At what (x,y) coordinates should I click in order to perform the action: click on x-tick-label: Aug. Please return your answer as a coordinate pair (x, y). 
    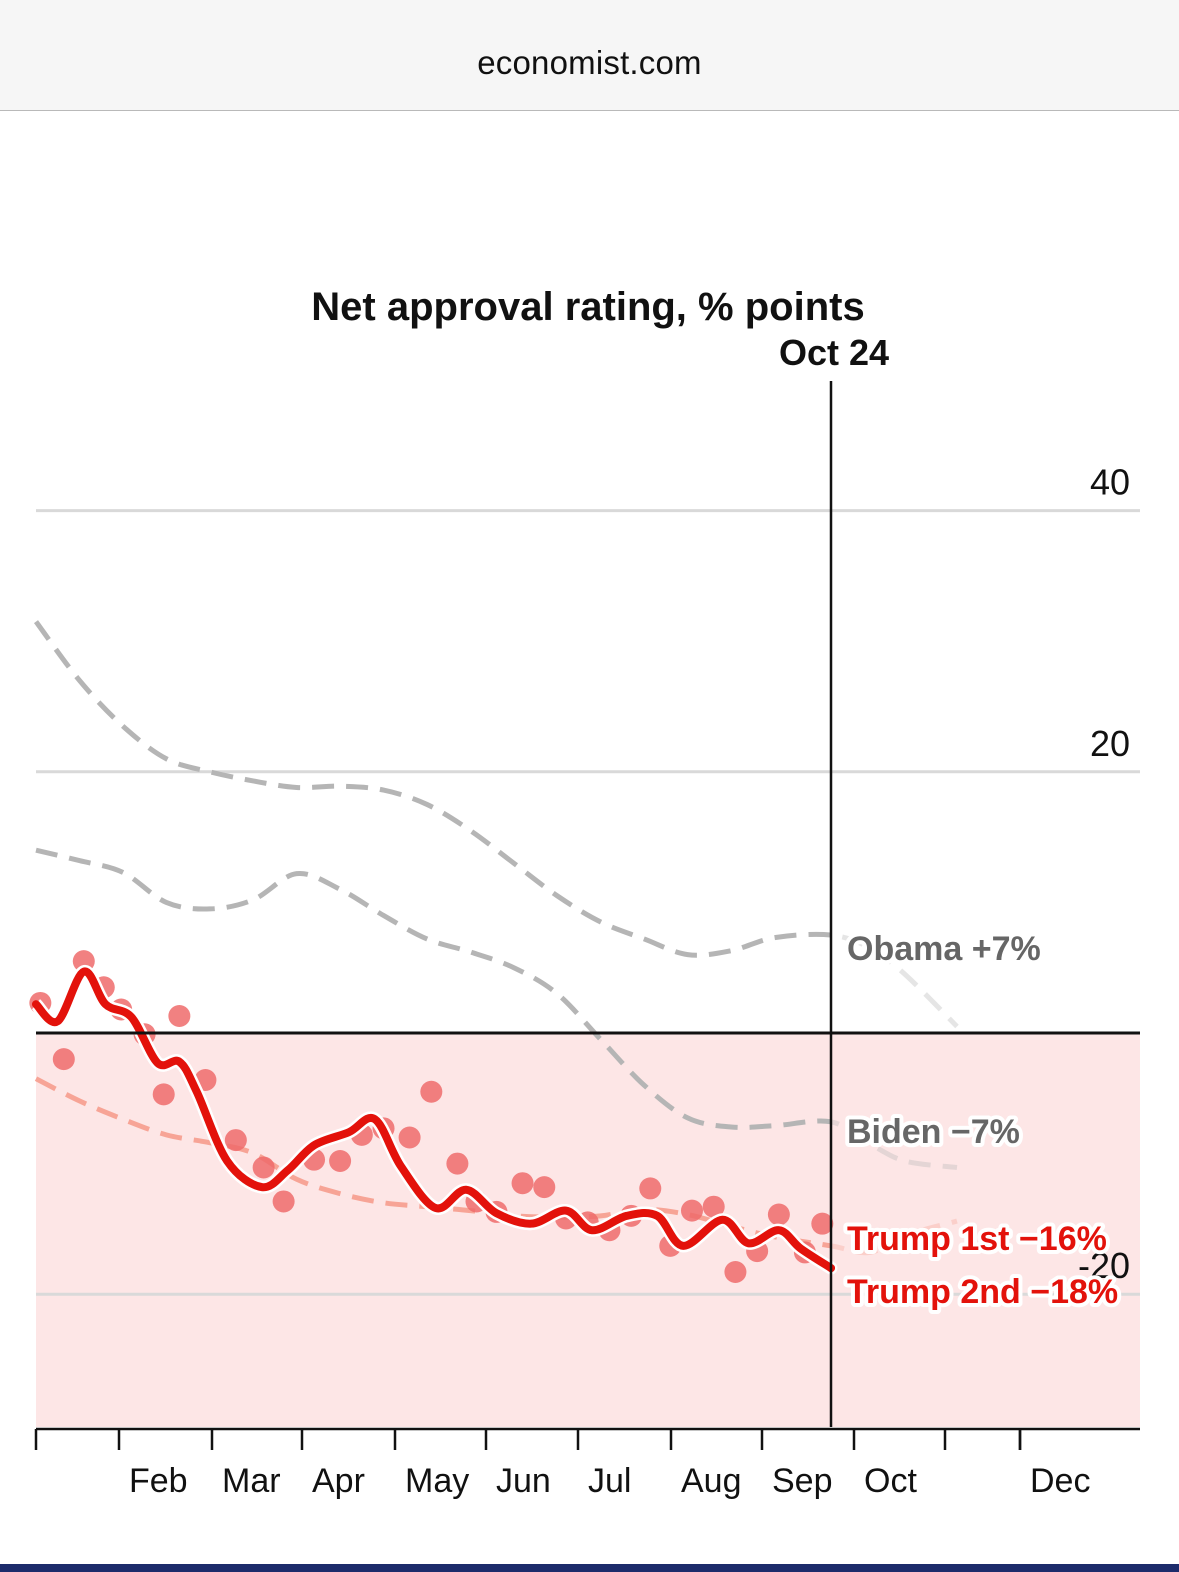
    Looking at the image, I should click on (711, 1481).